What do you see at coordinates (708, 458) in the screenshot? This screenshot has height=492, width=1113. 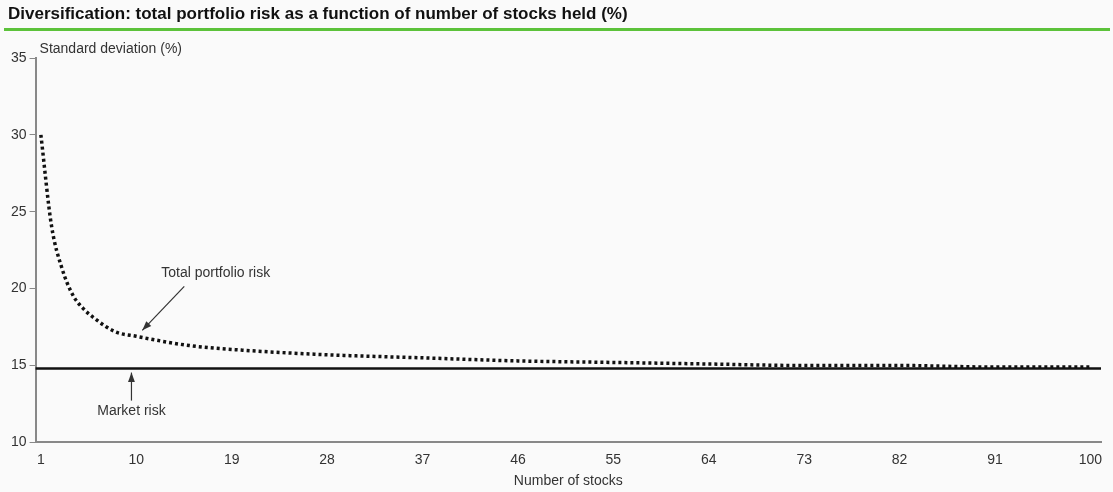 I see `x-tick-label: 64` at bounding box center [708, 458].